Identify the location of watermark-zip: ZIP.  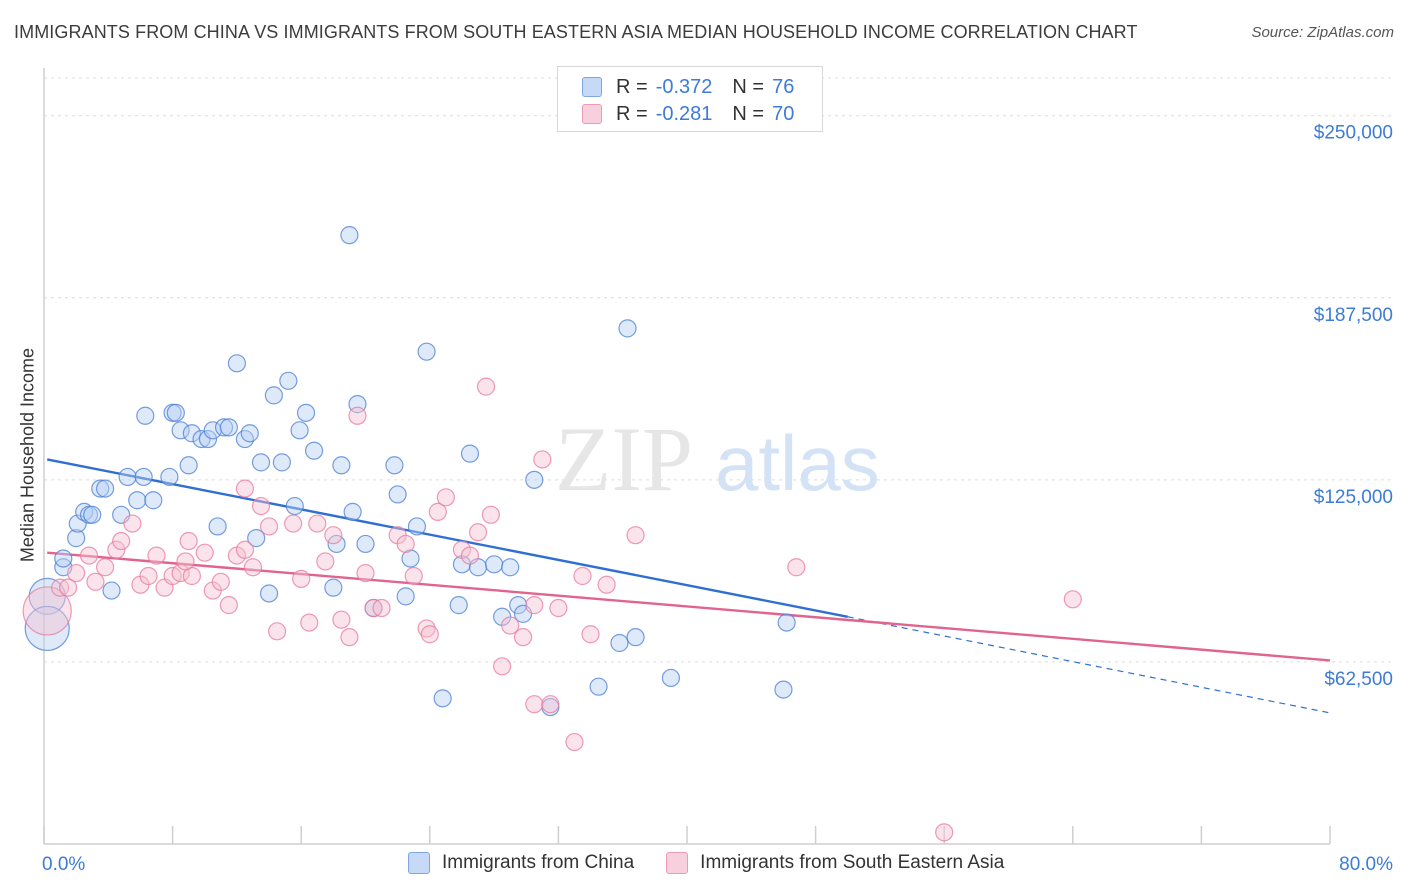
(624, 459).